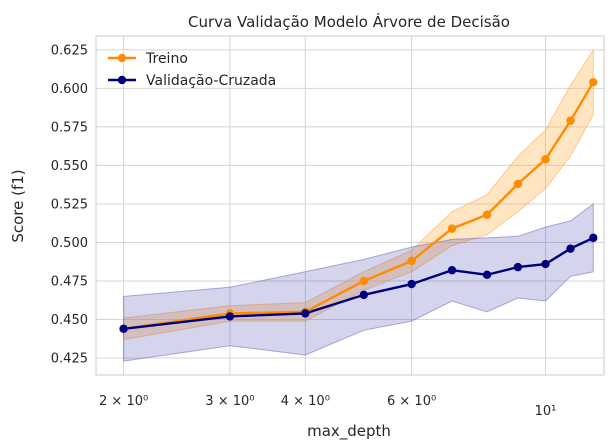  Describe the element at coordinates (349, 431) in the screenshot. I see `x-axis-label: max_depth` at that location.